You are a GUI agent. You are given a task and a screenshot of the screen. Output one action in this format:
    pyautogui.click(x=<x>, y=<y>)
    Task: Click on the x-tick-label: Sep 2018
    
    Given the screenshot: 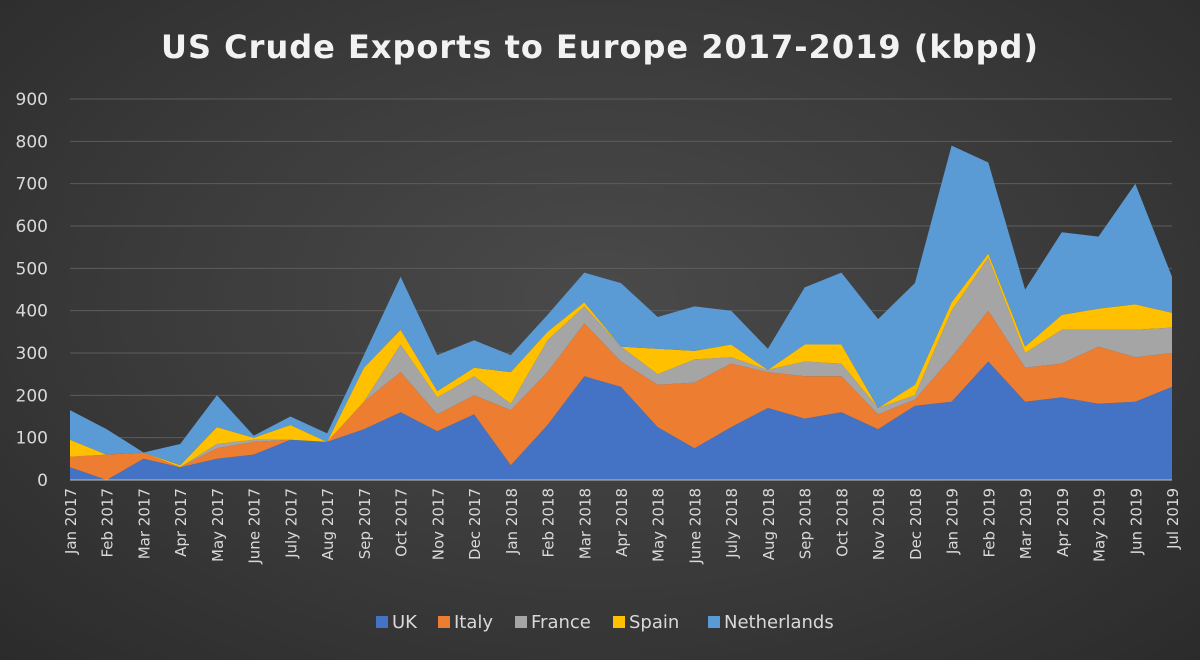 What is the action you would take?
    pyautogui.click(x=806, y=523)
    